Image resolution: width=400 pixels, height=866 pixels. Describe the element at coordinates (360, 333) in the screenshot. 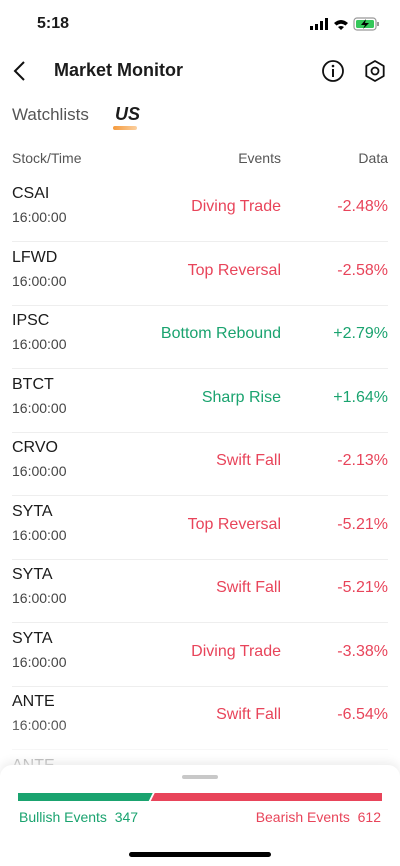

I see `price-change: +2.79%` at that location.